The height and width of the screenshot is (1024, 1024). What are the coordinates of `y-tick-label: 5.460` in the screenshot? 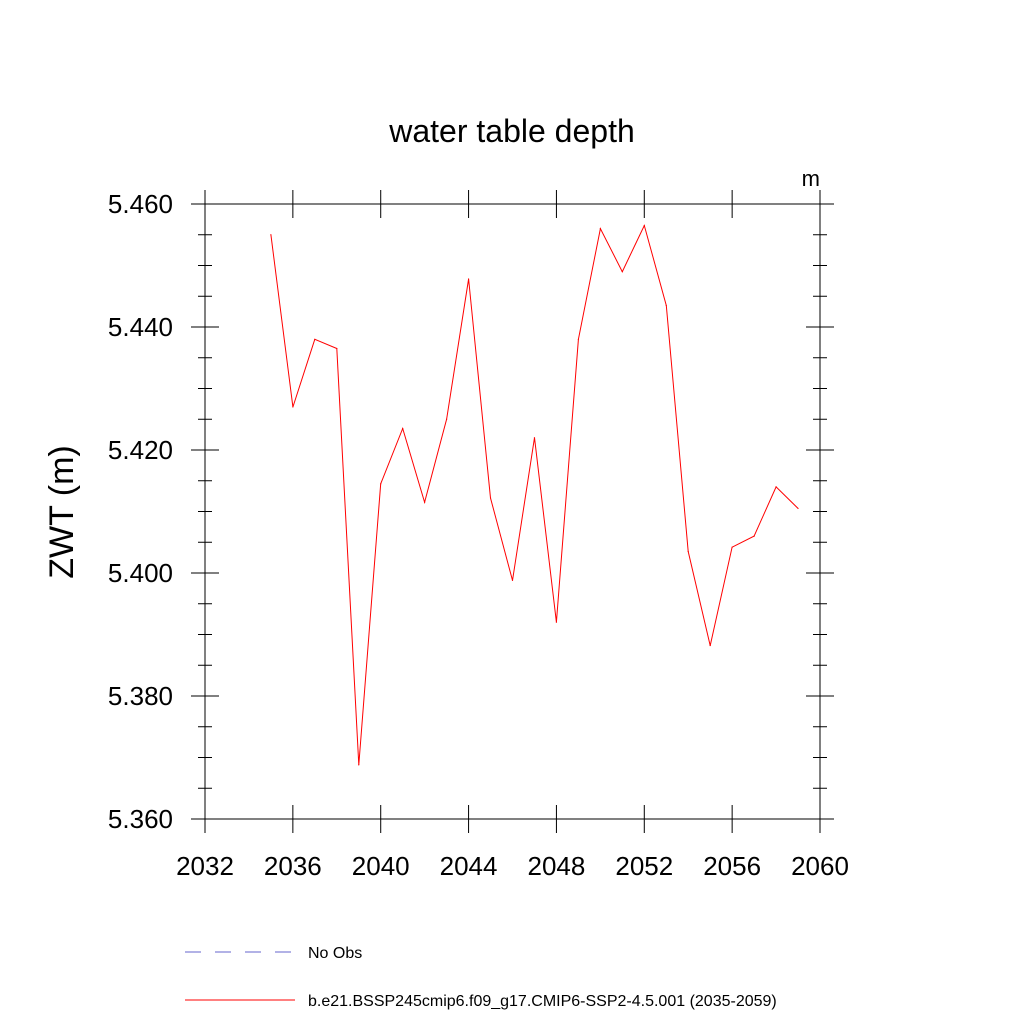 It's located at (140, 204).